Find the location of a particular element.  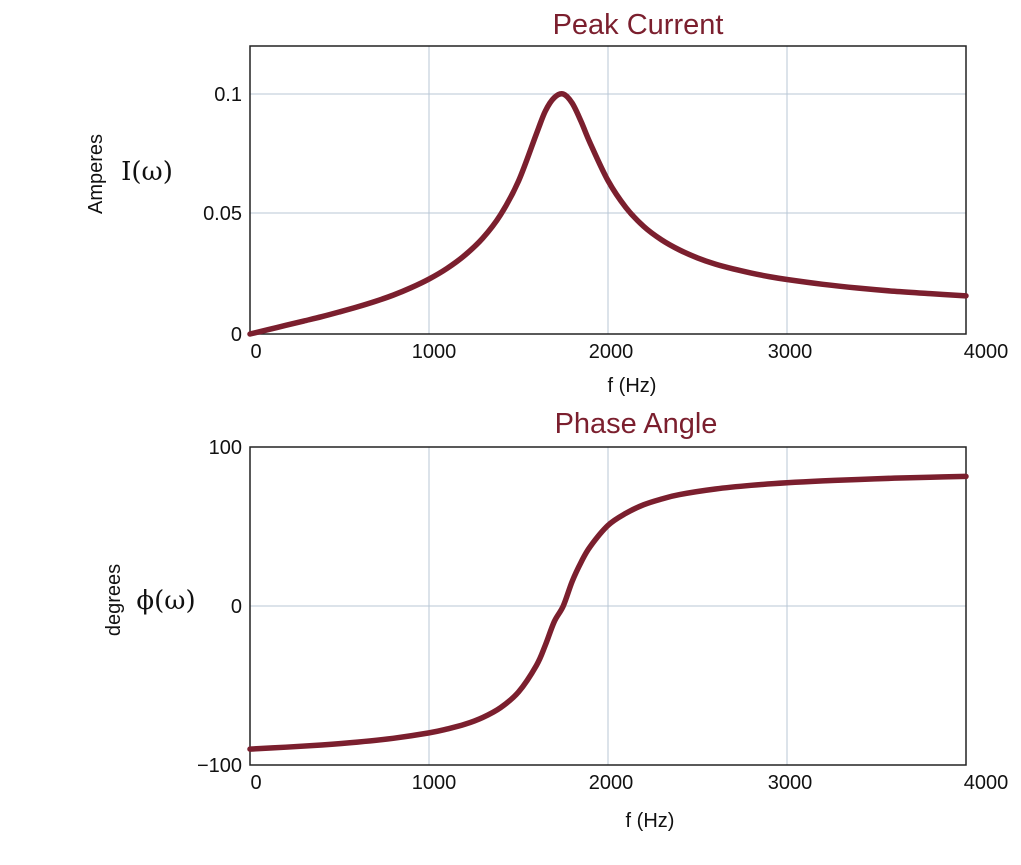

y-axis-label: degrees is located at coordinates (114, 600).